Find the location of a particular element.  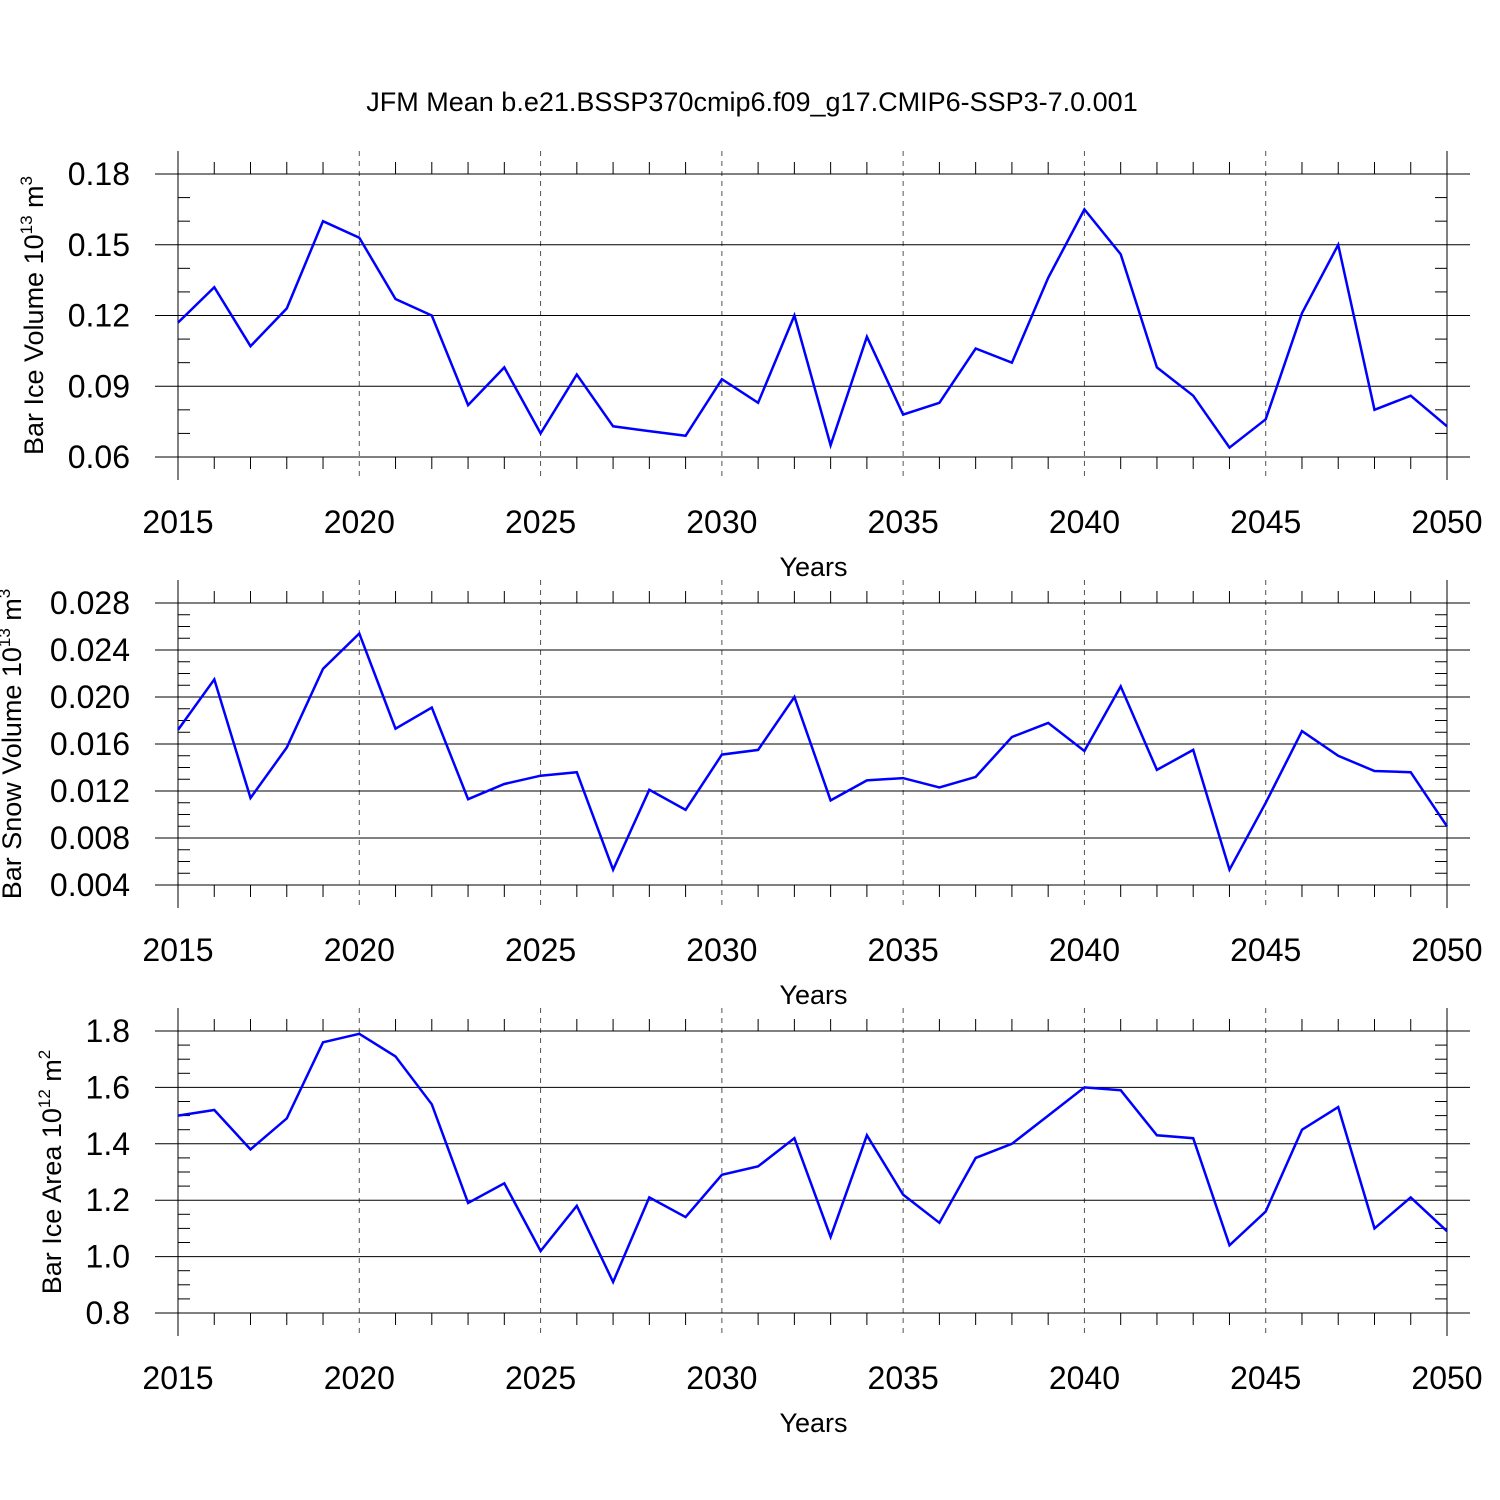

y-tick-label: 0.028 is located at coordinates (90, 603).